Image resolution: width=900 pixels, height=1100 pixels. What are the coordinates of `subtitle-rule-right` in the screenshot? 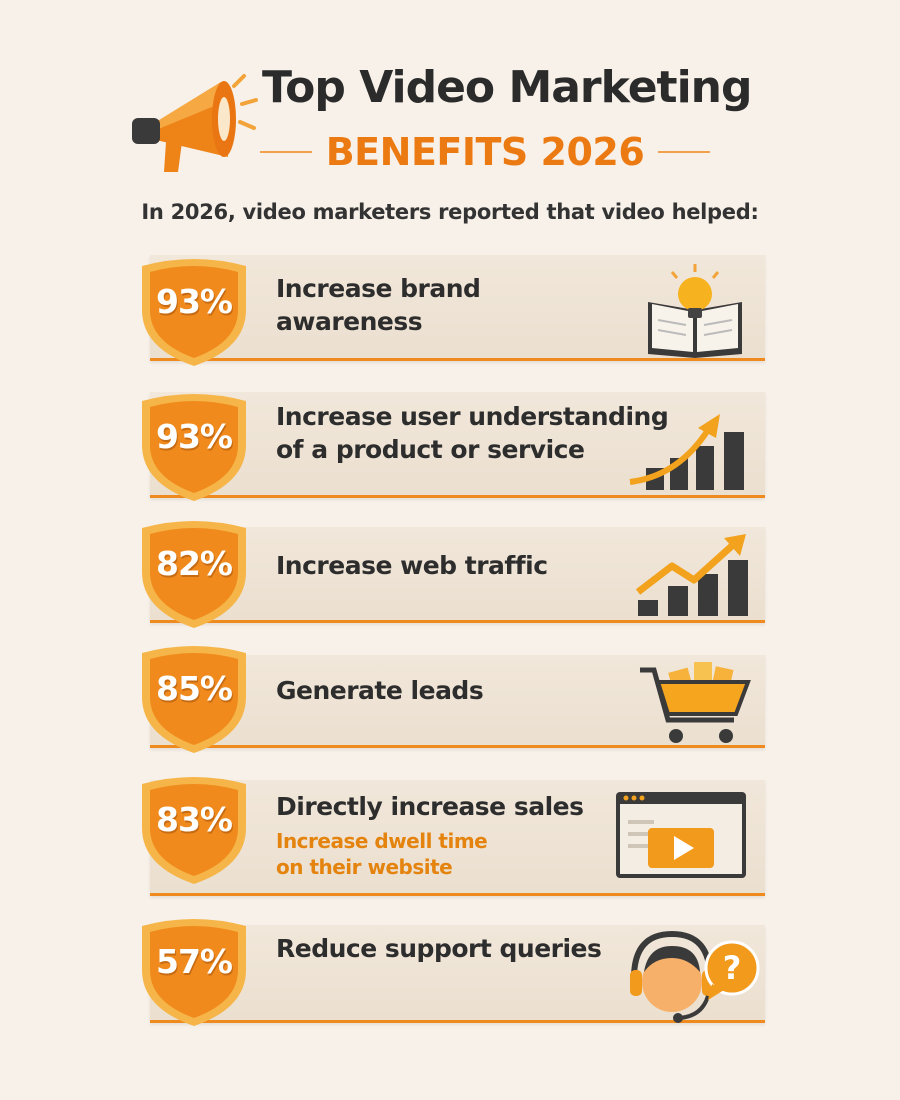 It's located at (684, 152).